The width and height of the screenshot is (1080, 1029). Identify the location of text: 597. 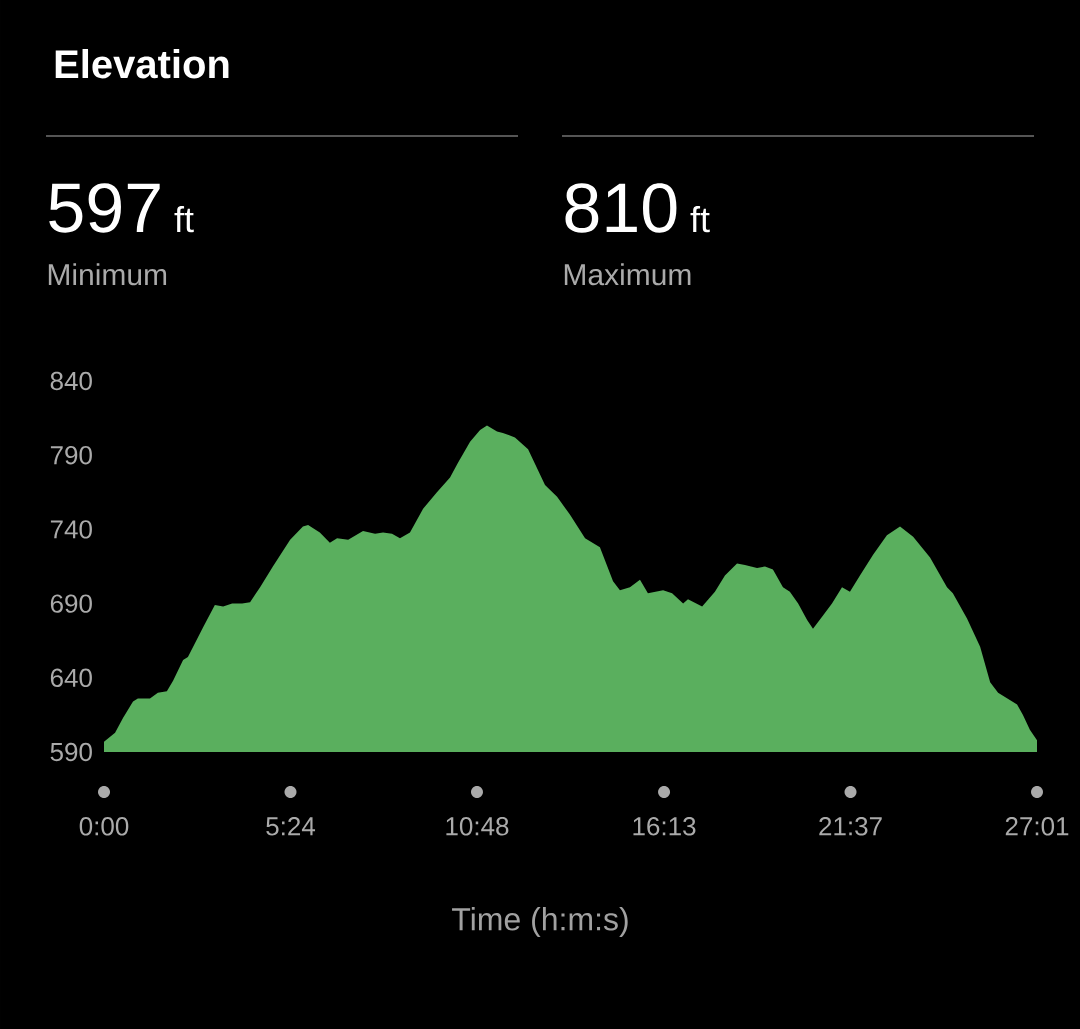
(104, 208).